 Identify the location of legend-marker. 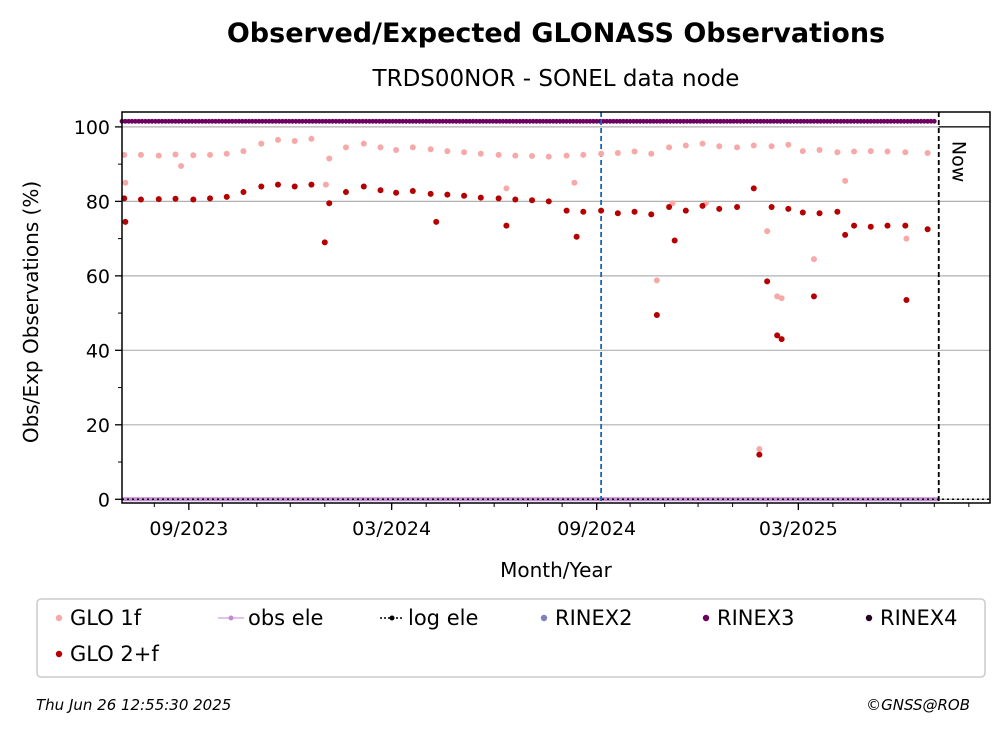
(59, 618).